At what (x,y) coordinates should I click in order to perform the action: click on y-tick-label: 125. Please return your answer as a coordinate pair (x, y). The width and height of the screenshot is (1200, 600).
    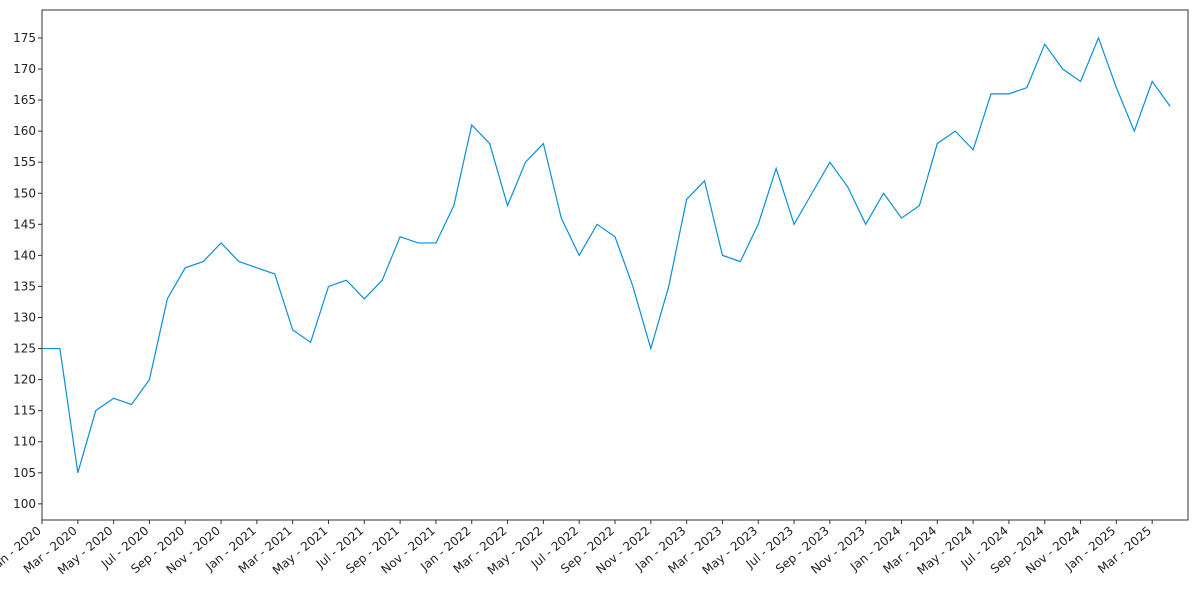
    Looking at the image, I should click on (24, 349).